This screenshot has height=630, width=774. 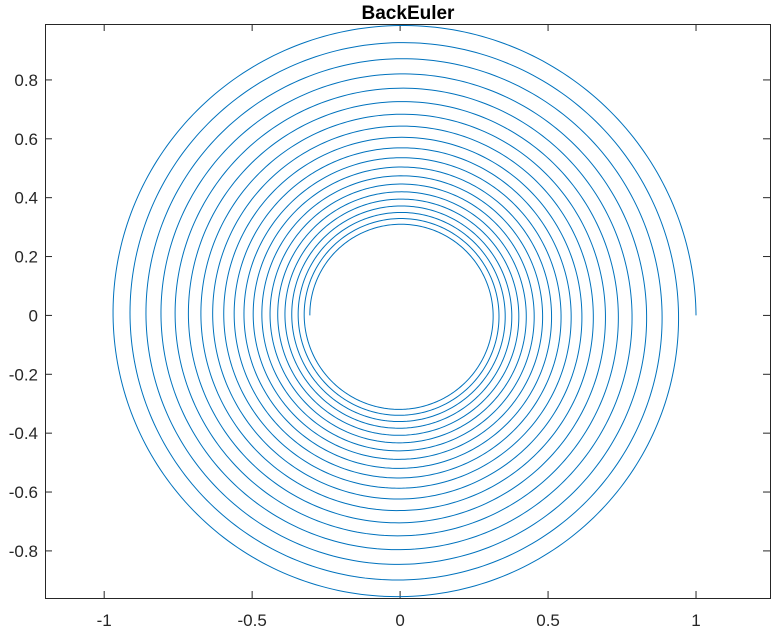 I want to click on x-tick-label: -1, so click(x=104, y=620).